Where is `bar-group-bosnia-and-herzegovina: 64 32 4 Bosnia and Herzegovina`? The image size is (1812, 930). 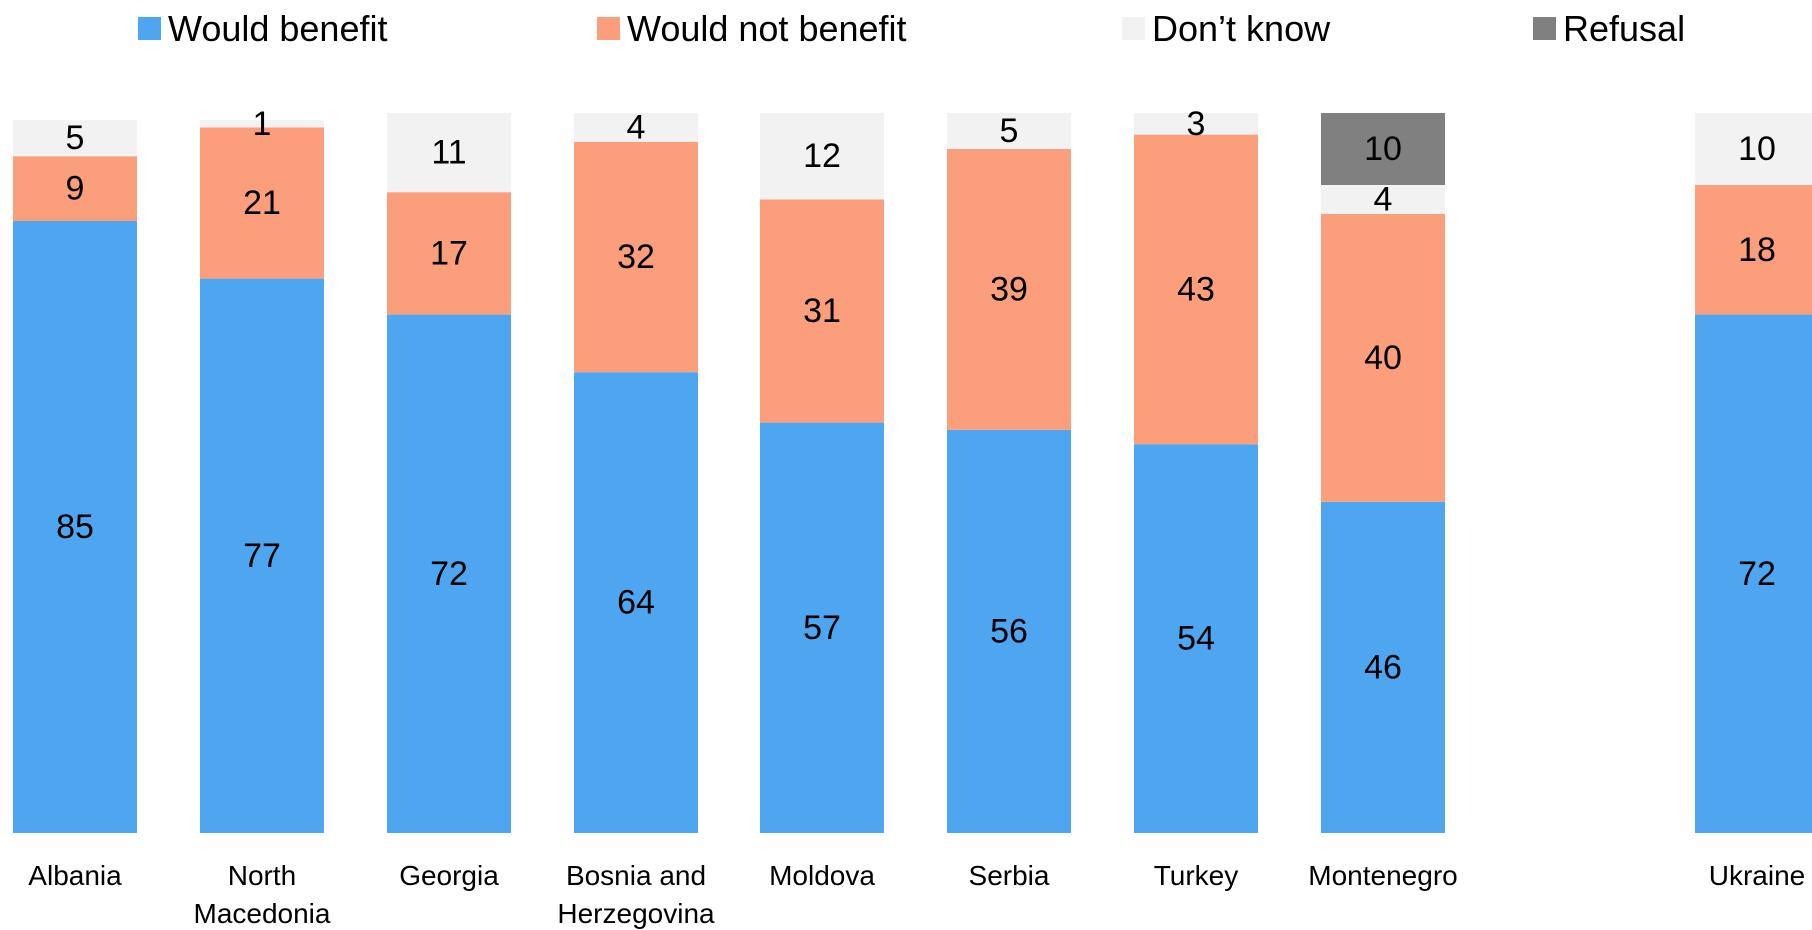 bar-group-bosnia-and-herzegovina: 64 32 4 Bosnia and Herzegovina is located at coordinates (636, 518).